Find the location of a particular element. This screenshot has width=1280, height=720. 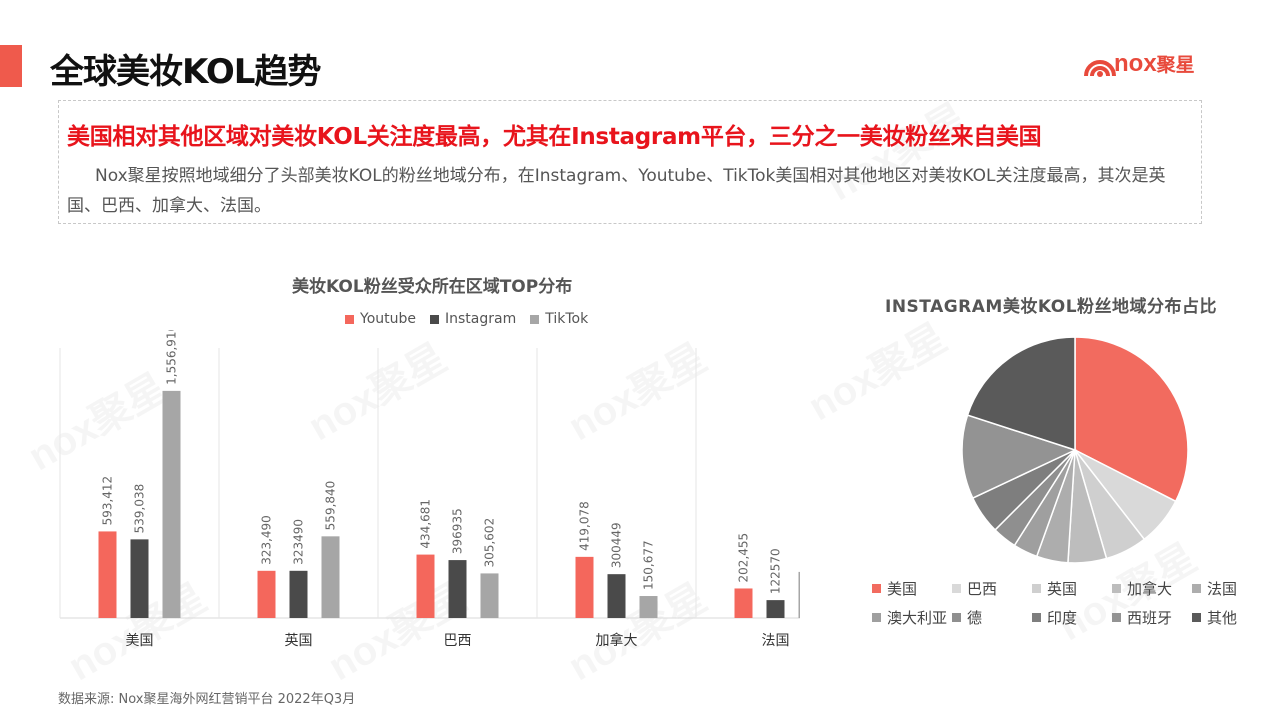

x-tick-label: 加拿大 is located at coordinates (617, 640).